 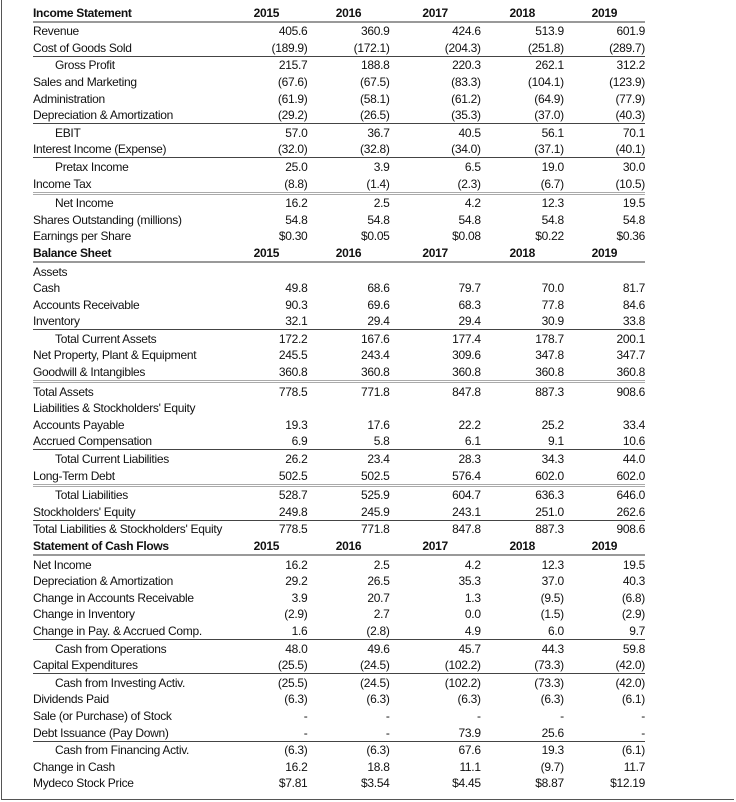 I want to click on cell-value: (40.1), so click(x=630, y=149).